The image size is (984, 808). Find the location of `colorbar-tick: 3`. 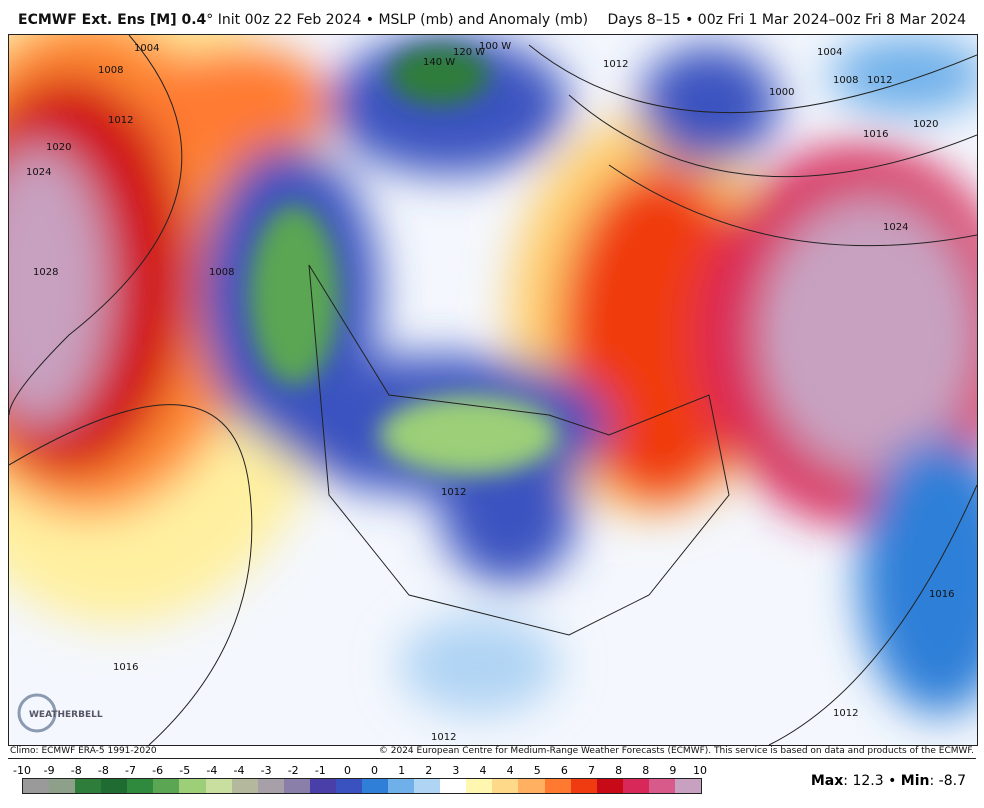

colorbar-tick: 3 is located at coordinates (456, 770).